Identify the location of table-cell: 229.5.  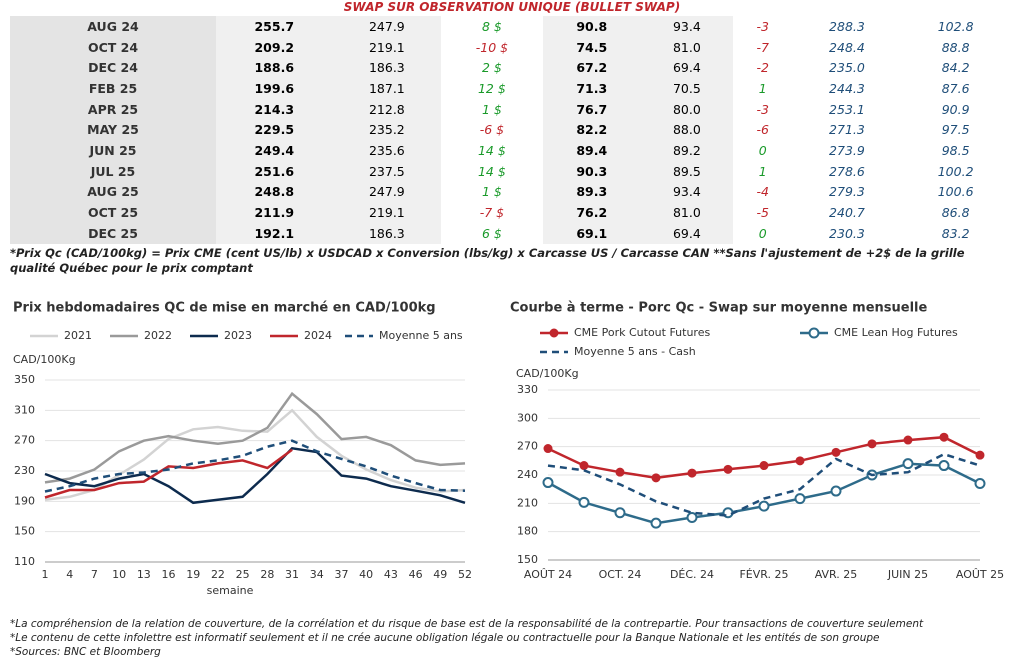
(274, 130).